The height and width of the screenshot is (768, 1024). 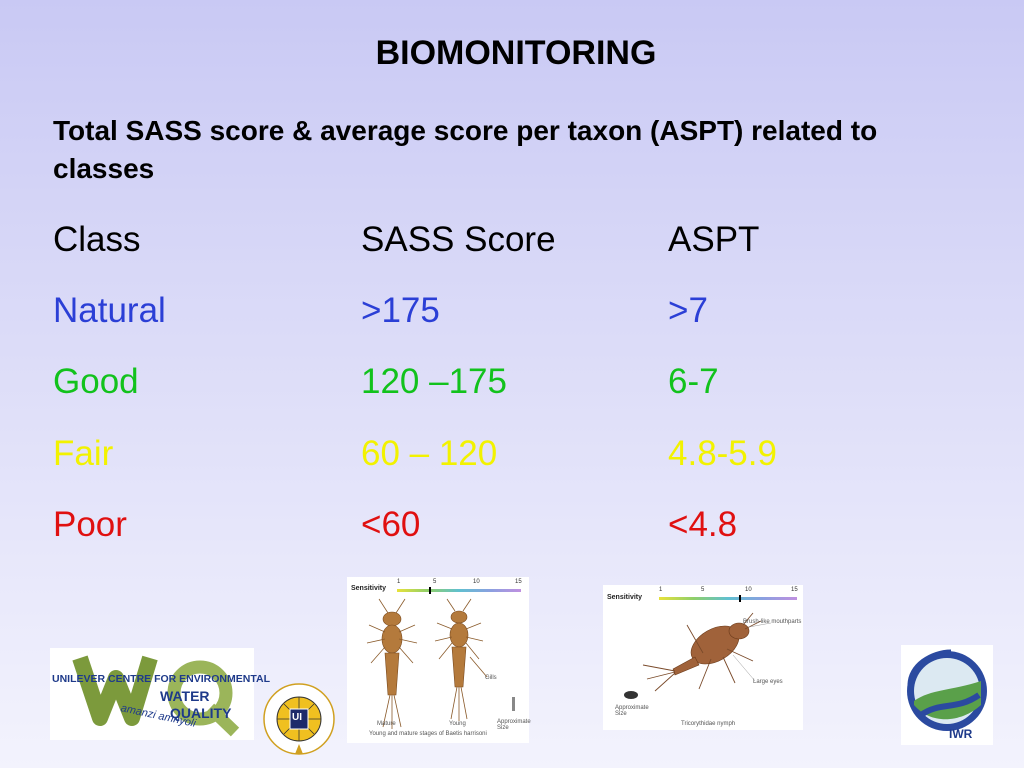 I want to click on iwr-emblem, so click(x=947, y=690).